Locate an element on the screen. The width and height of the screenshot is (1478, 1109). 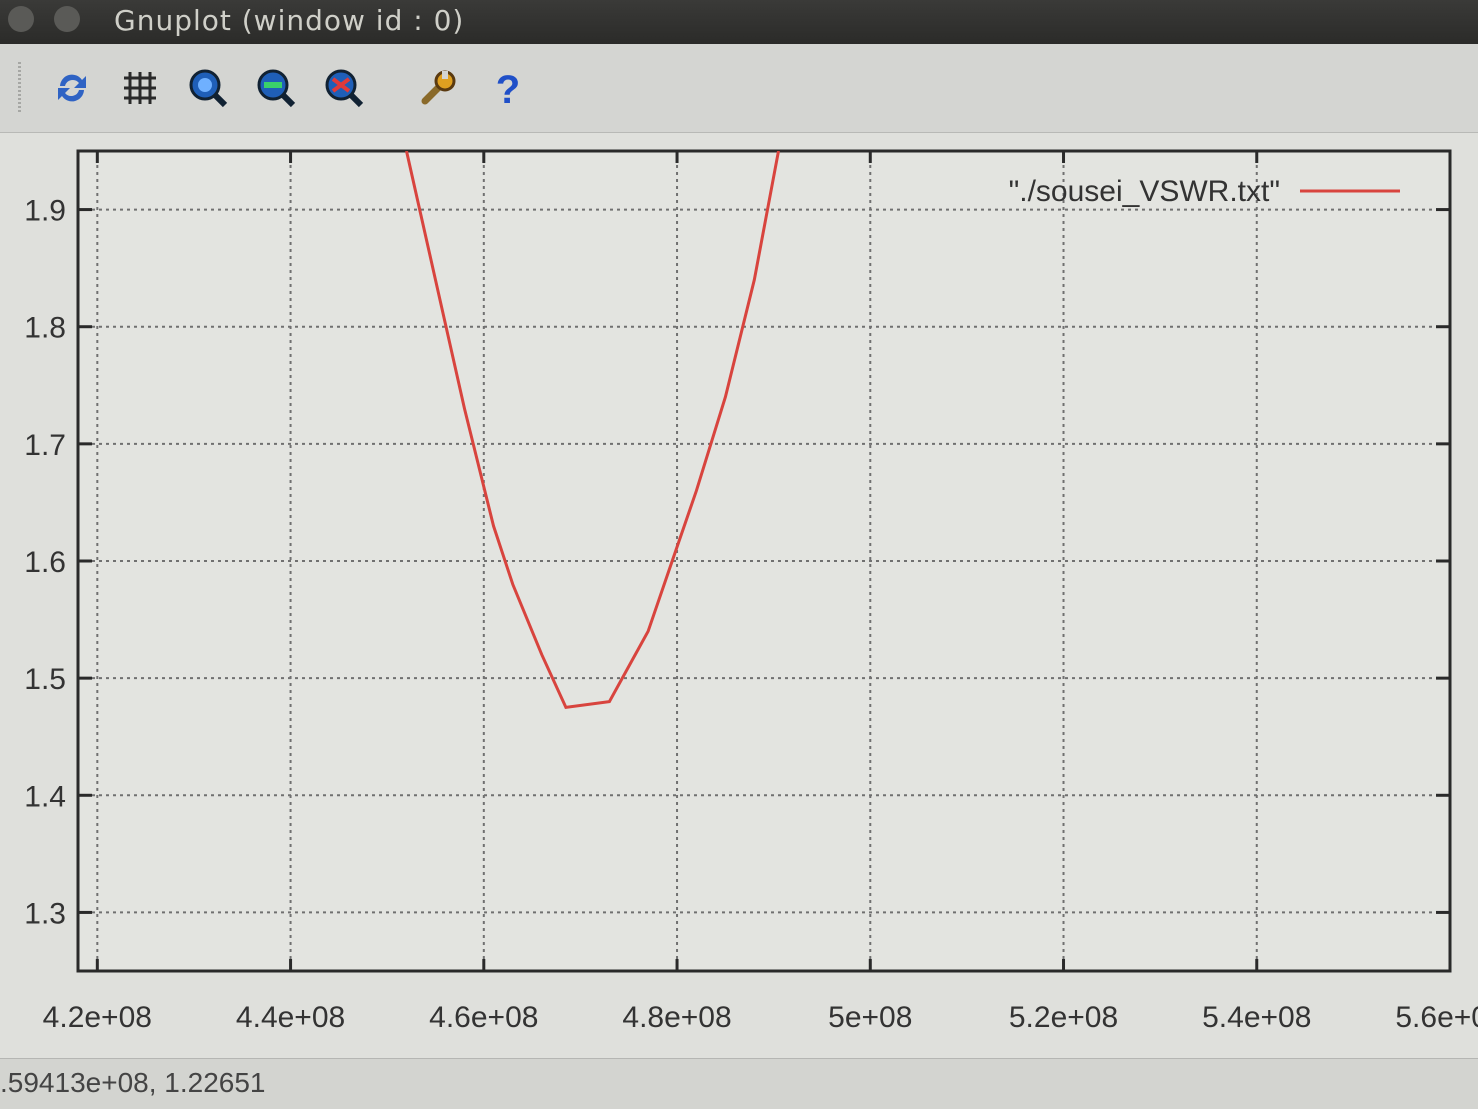
series-line-vswr is located at coordinates (592, 430).